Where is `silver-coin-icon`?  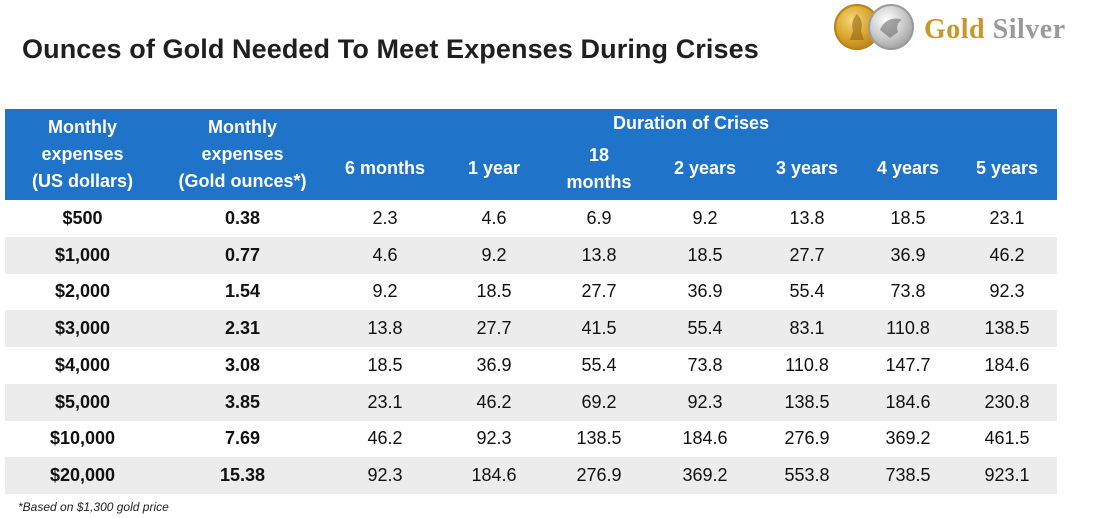
silver-coin-icon is located at coordinates (891, 27).